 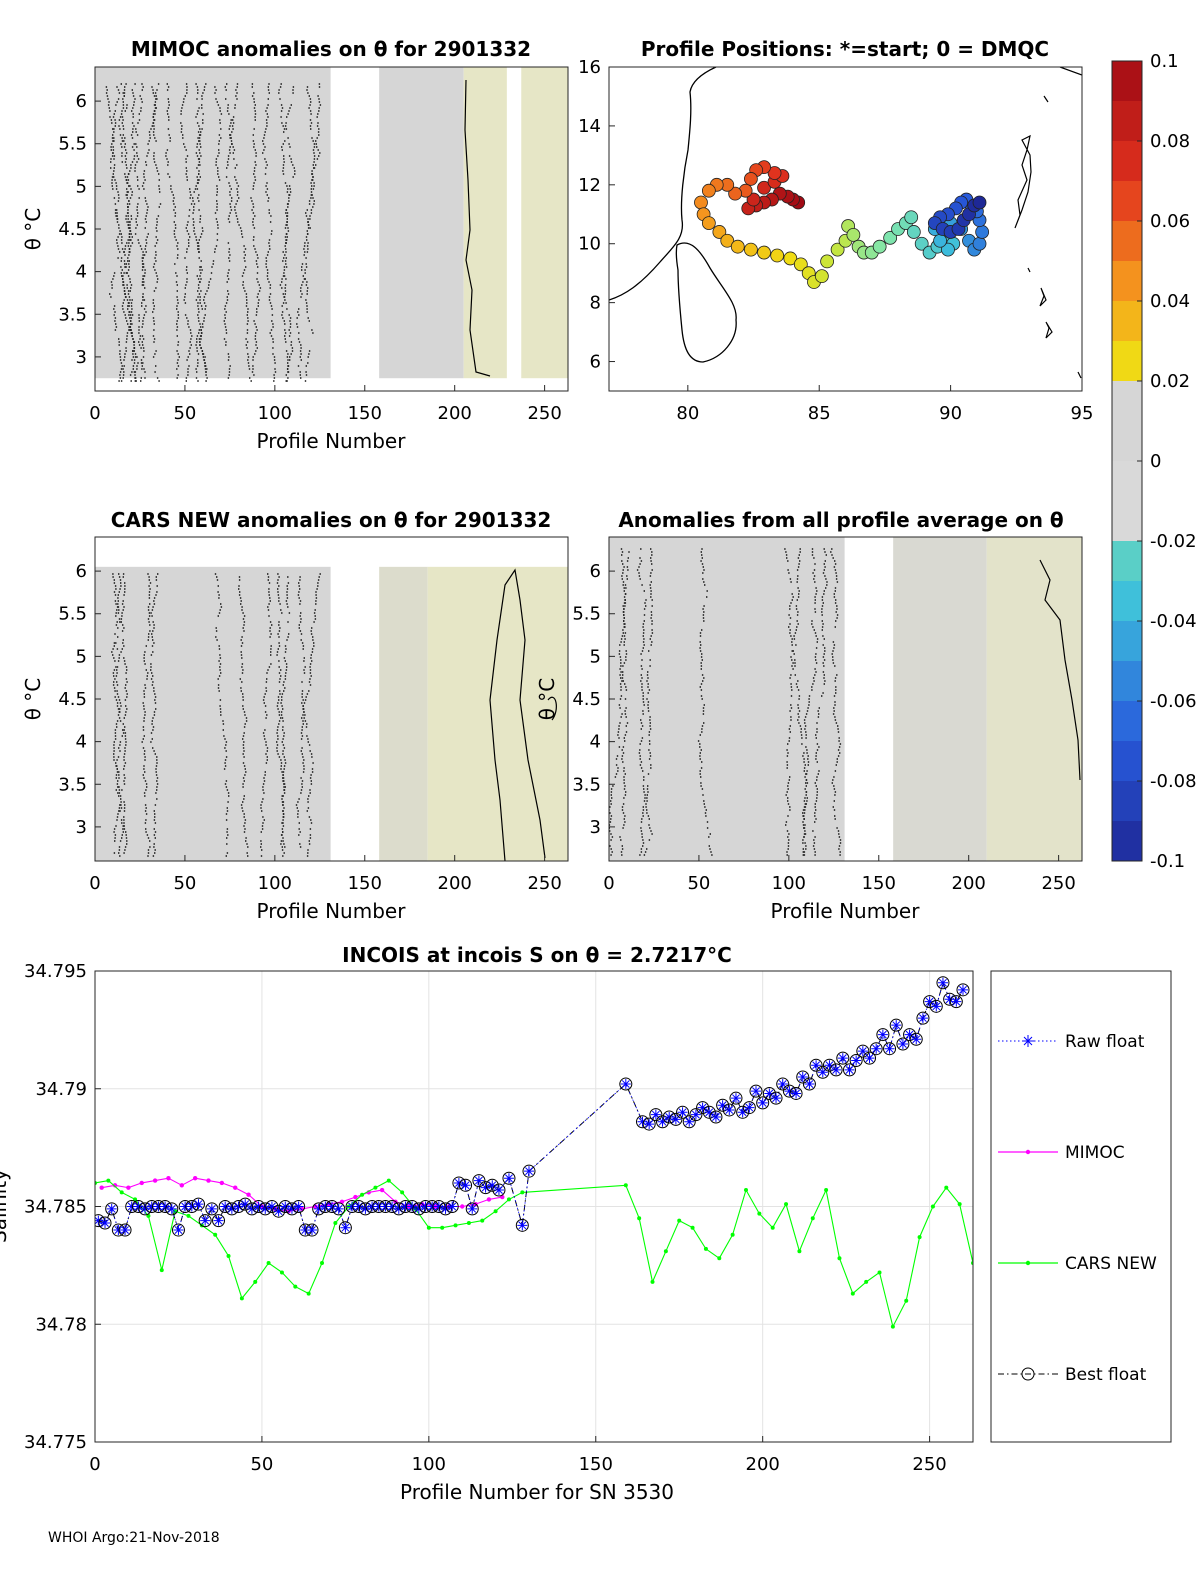 What do you see at coordinates (969, 883) in the screenshot?
I see `allavg-xtick-label: 200` at bounding box center [969, 883].